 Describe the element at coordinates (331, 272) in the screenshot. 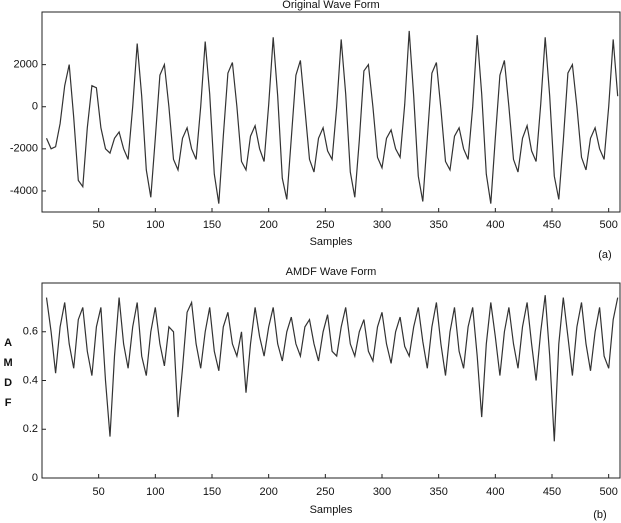

I see `chart-title: AMDF Wave Form` at that location.